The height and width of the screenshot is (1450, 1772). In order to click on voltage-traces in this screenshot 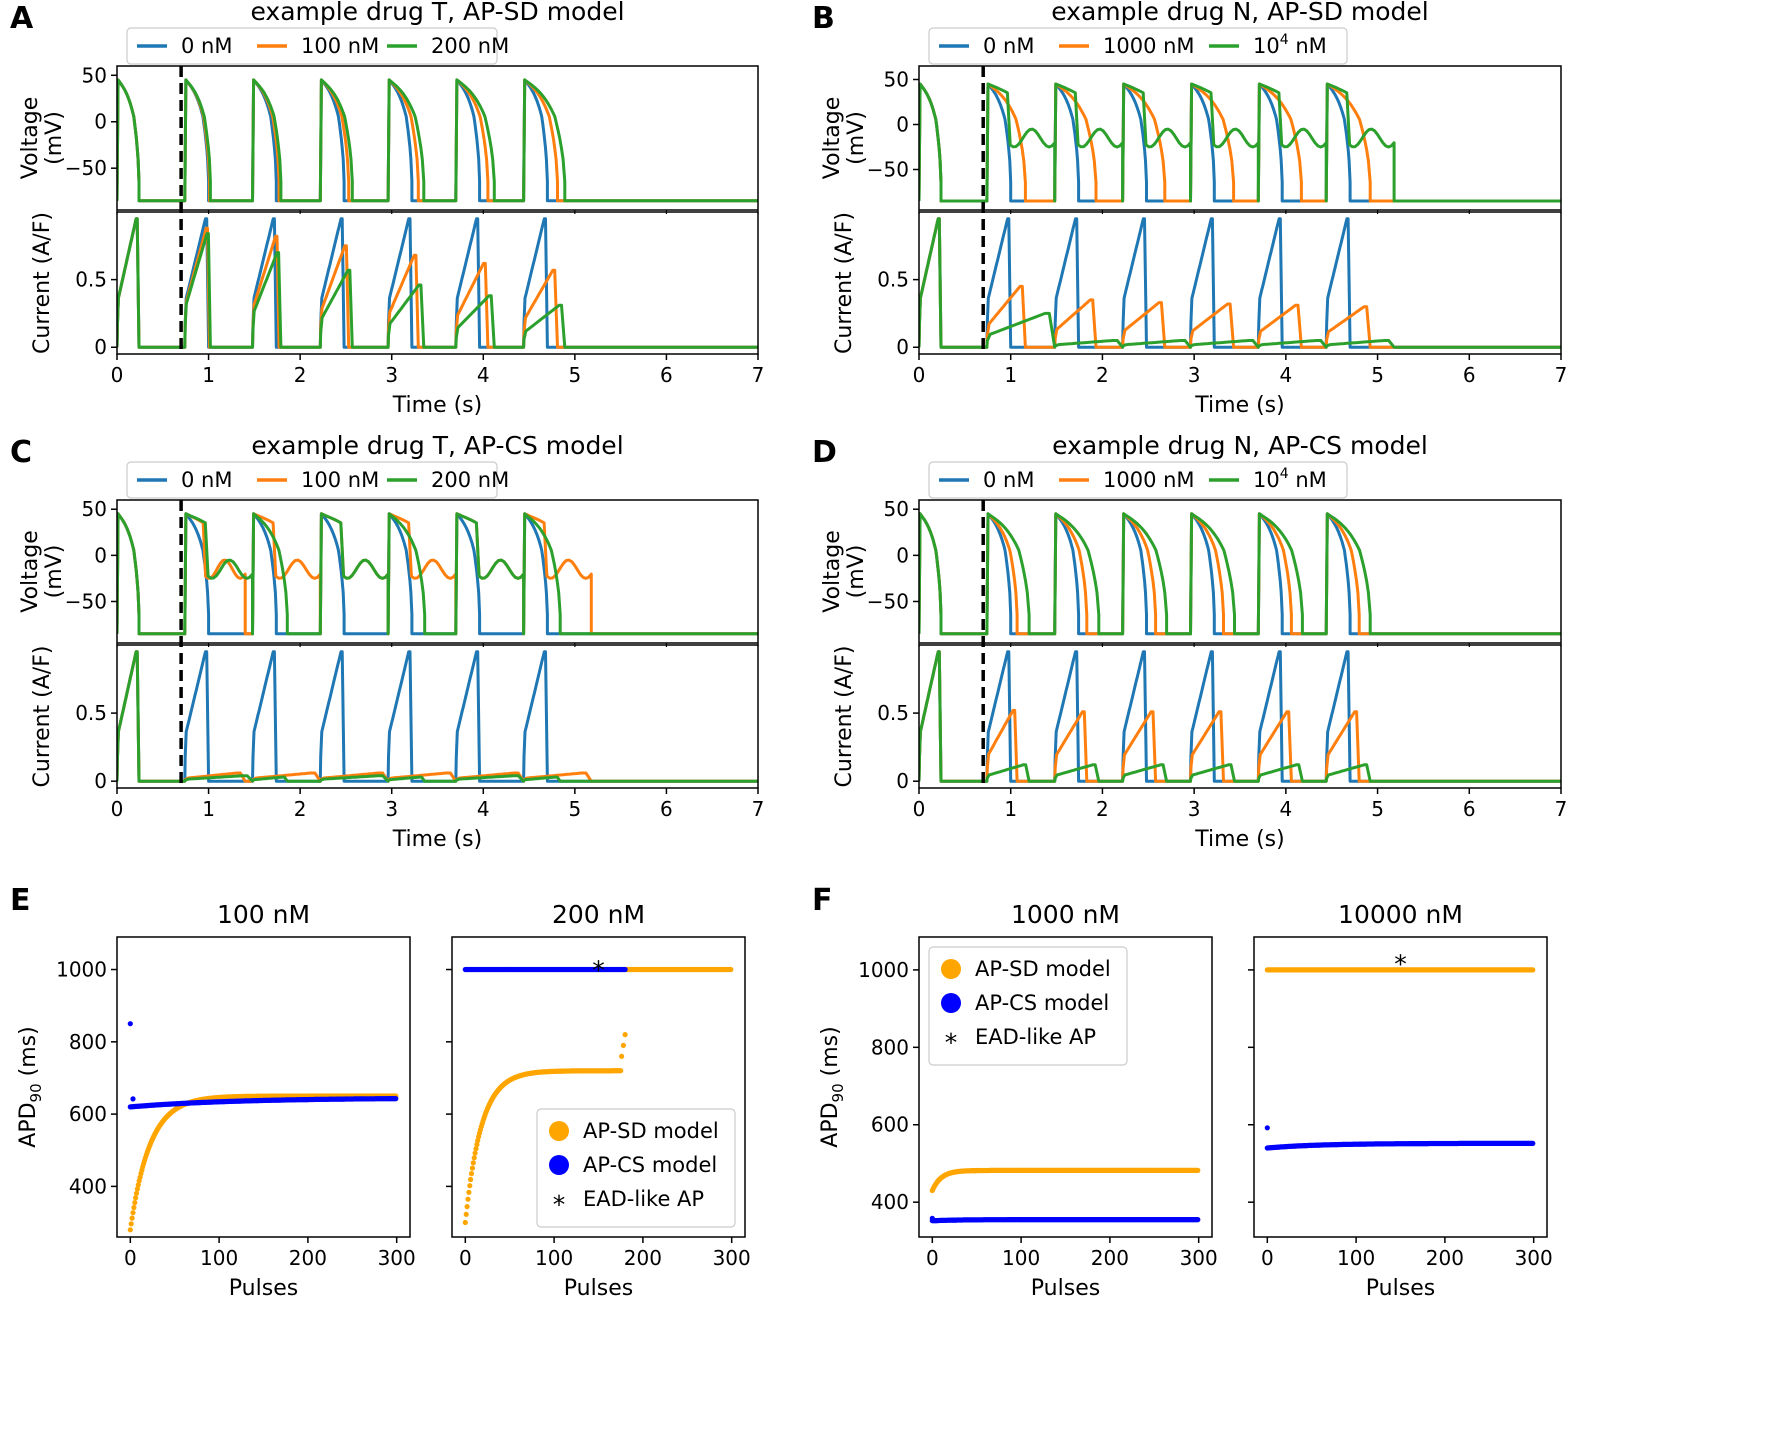, I will do `click(1240, 142)`.